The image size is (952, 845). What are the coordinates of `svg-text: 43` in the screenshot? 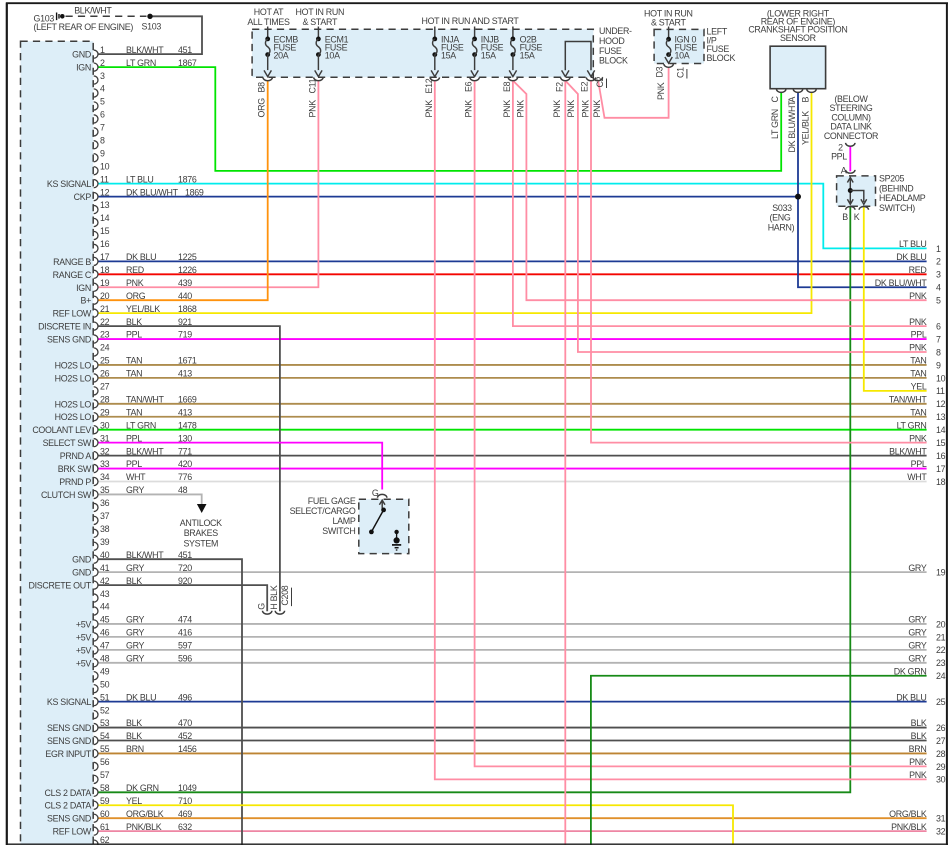 It's located at (105, 594).